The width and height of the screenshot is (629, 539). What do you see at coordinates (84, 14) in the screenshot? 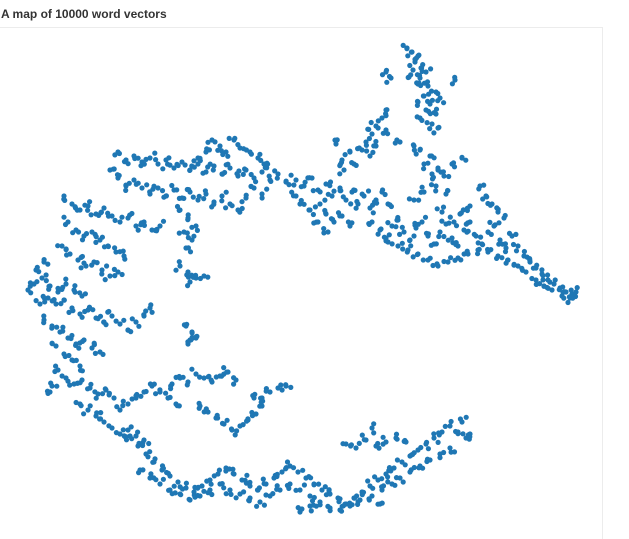
I see `chart-title: A map of 10000 word vectors` at bounding box center [84, 14].